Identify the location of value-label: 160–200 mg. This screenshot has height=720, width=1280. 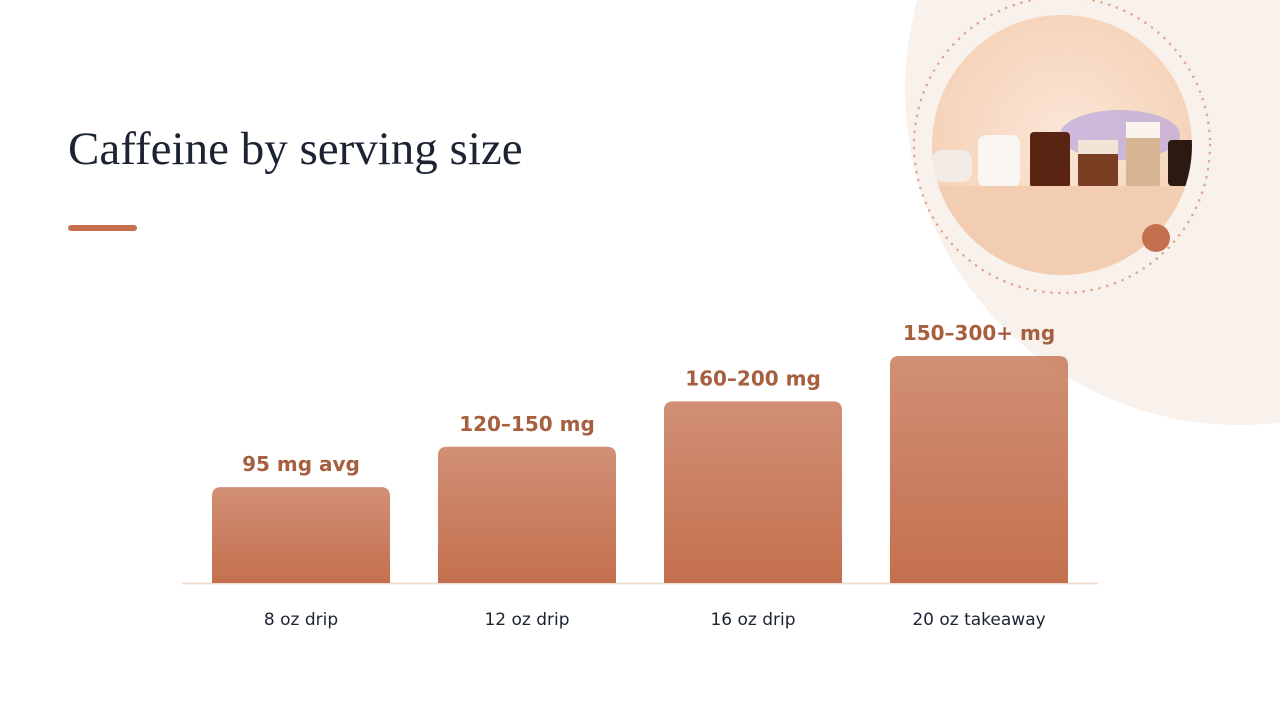
(753, 378).